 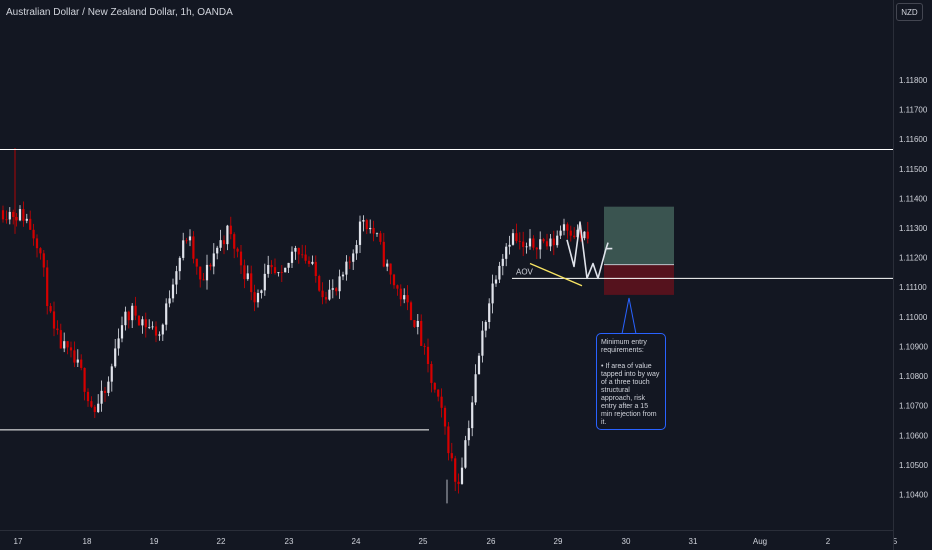 I want to click on price-tick-label: 1.10700, so click(x=913, y=406).